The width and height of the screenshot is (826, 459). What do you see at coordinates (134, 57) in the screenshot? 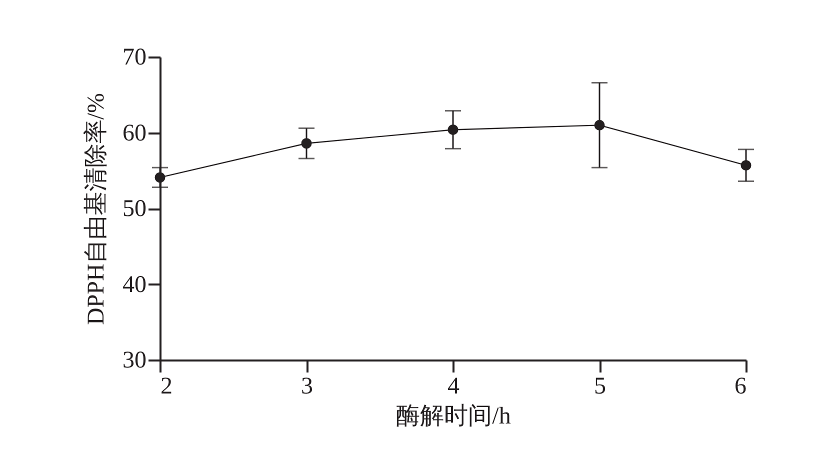
I see `y-tick-label: 70` at bounding box center [134, 57].